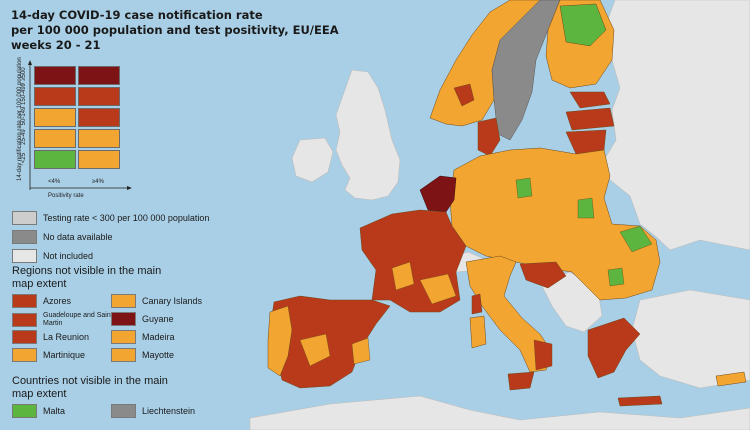  Describe the element at coordinates (524, 188) in the screenshot. I see `poland-green-patch` at that location.